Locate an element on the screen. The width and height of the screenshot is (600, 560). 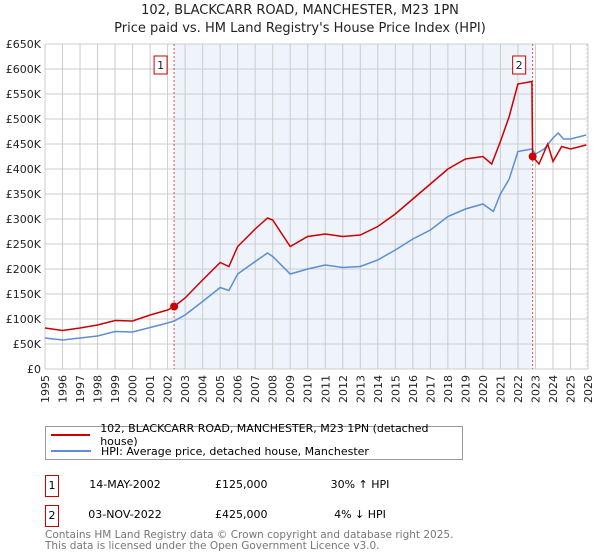
sale-badge-label: 1 is located at coordinates (160, 65).